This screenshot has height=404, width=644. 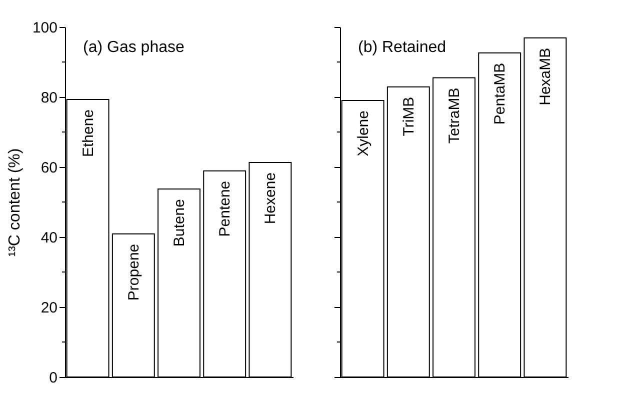 What do you see at coordinates (49, 238) in the screenshot?
I see `y-tick-label: 40` at bounding box center [49, 238].